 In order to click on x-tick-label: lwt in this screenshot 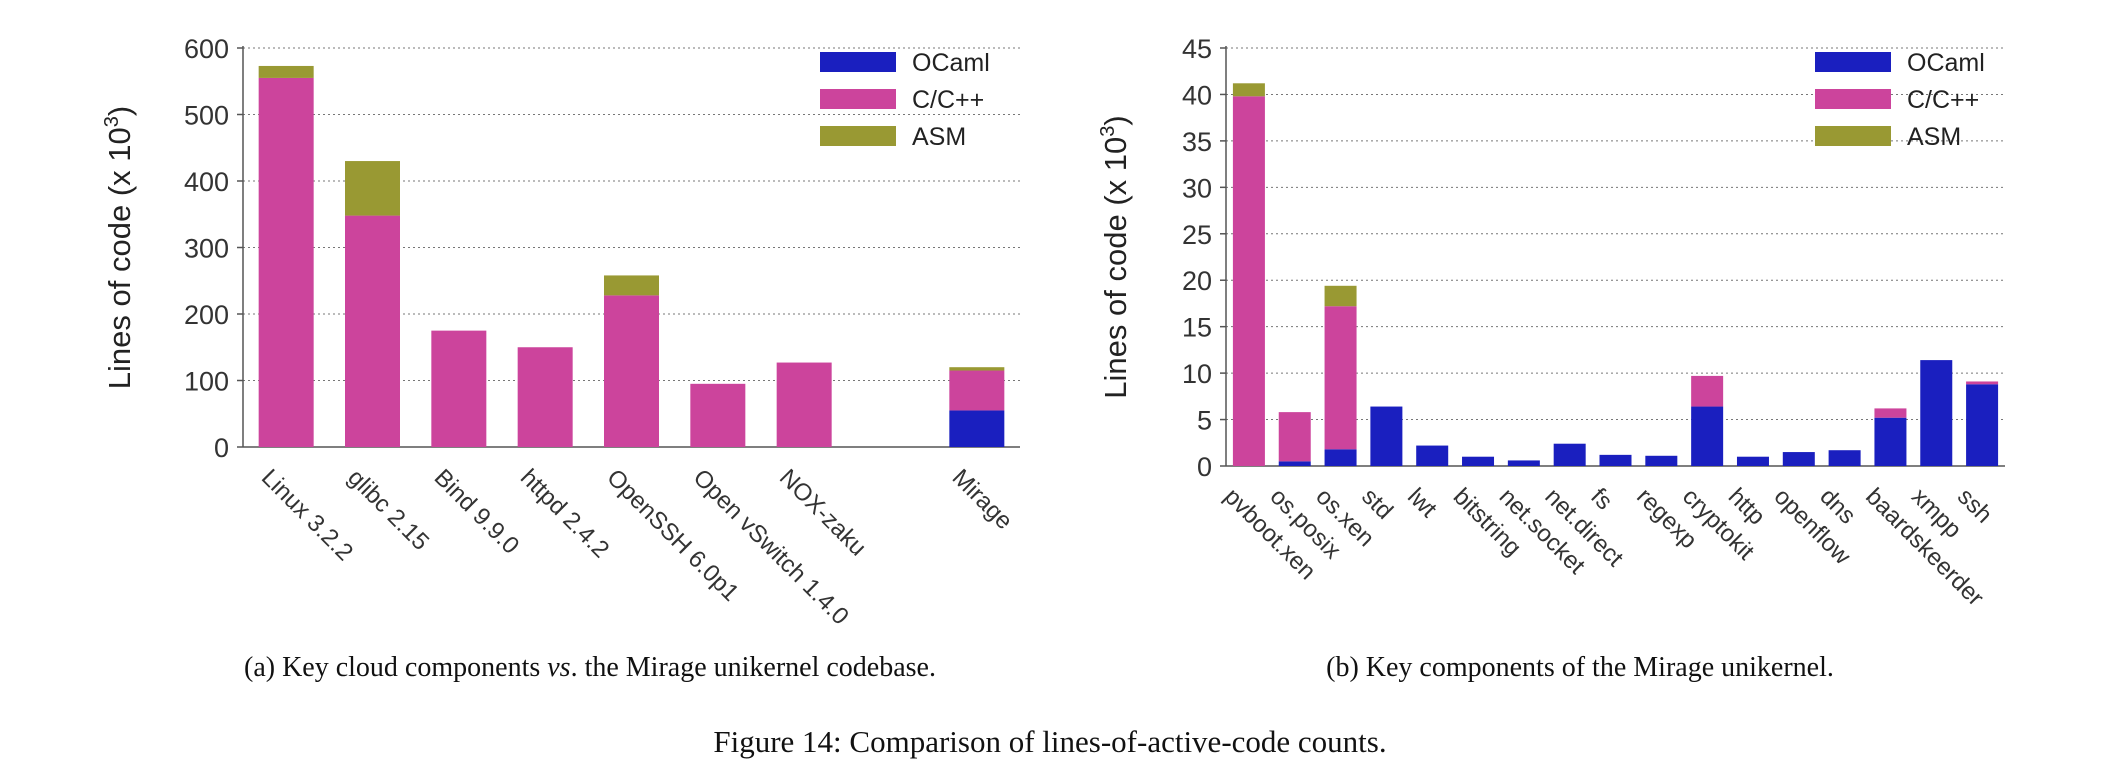, I will do `click(1422, 503)`.